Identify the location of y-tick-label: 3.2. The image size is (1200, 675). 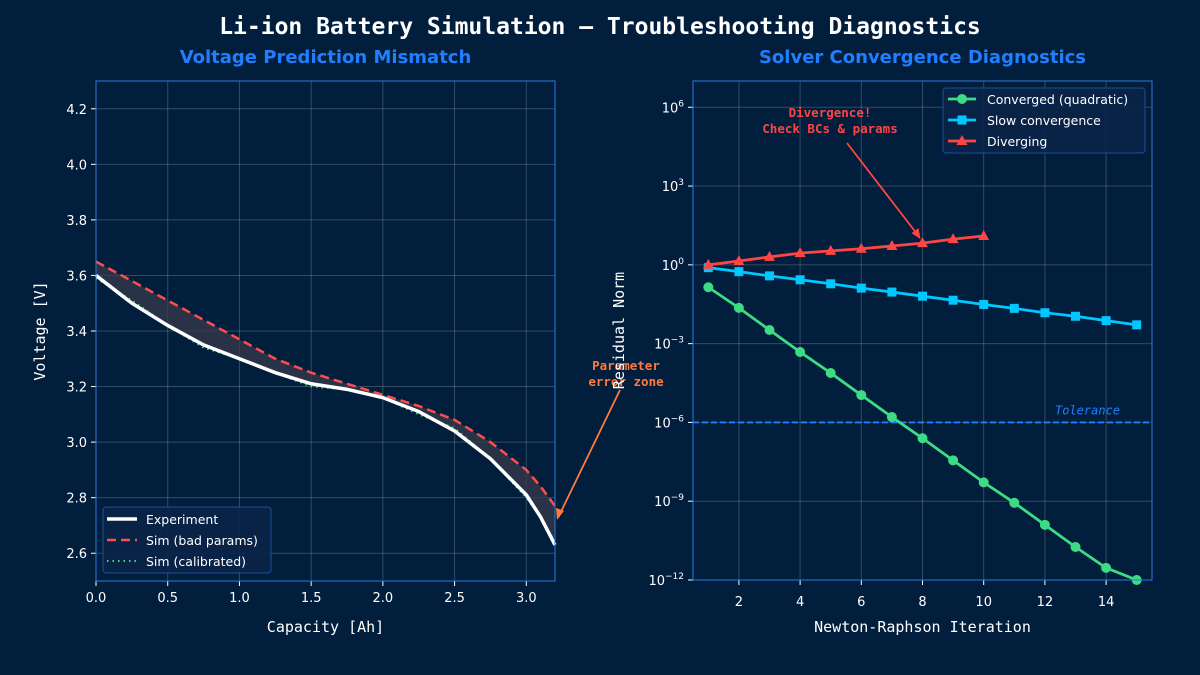
(76, 388).